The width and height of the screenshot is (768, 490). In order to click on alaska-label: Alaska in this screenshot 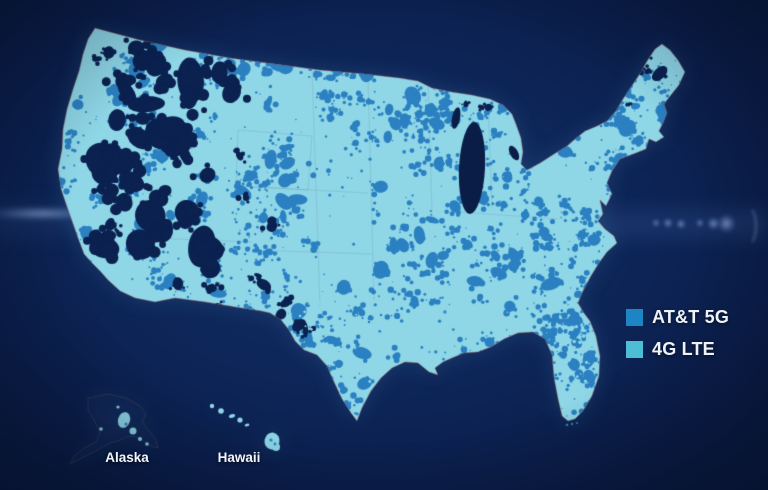, I will do `click(127, 457)`.